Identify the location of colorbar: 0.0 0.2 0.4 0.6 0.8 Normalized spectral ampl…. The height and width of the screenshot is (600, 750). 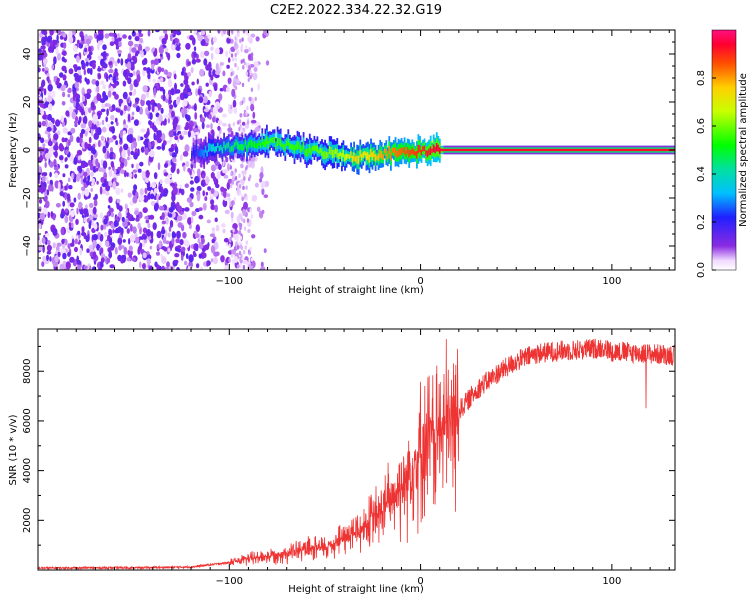
(722, 153).